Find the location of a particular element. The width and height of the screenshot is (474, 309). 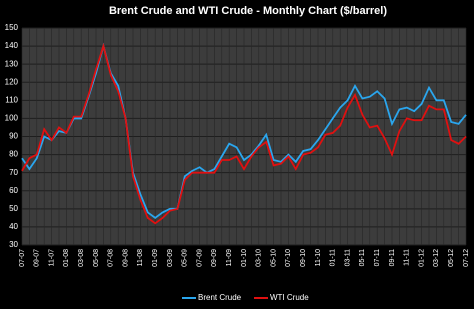

x-tick-label: 09-11 is located at coordinates (392, 257).